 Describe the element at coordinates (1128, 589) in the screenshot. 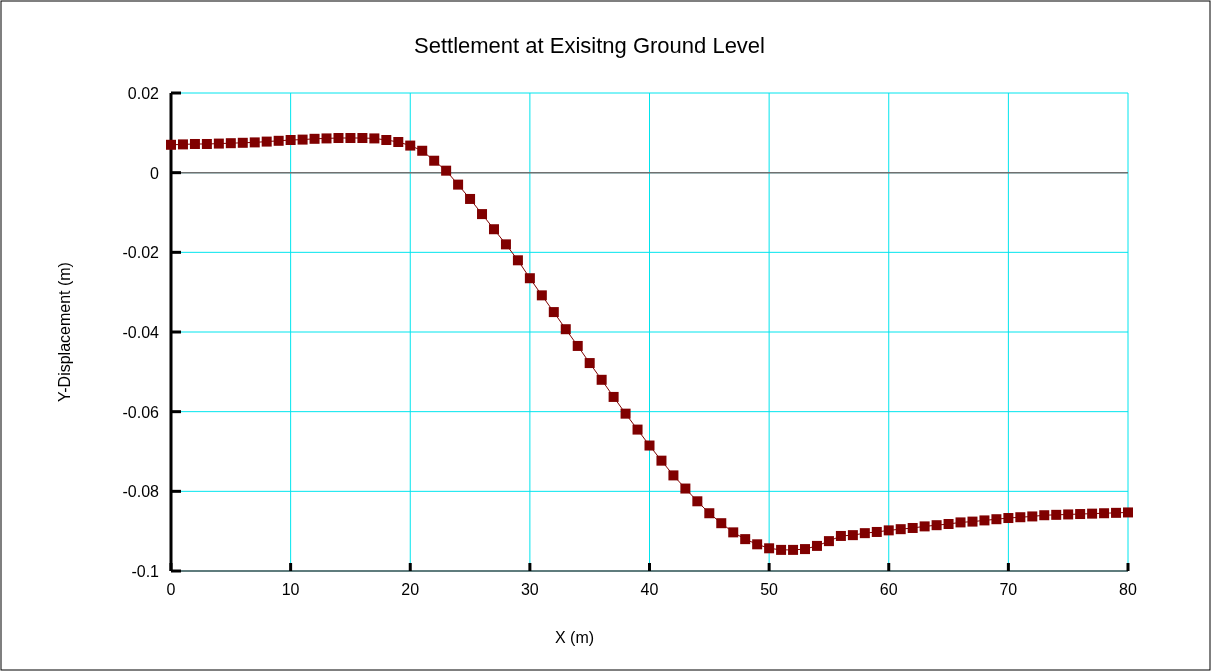

I see `x-tick-label: 80` at that location.